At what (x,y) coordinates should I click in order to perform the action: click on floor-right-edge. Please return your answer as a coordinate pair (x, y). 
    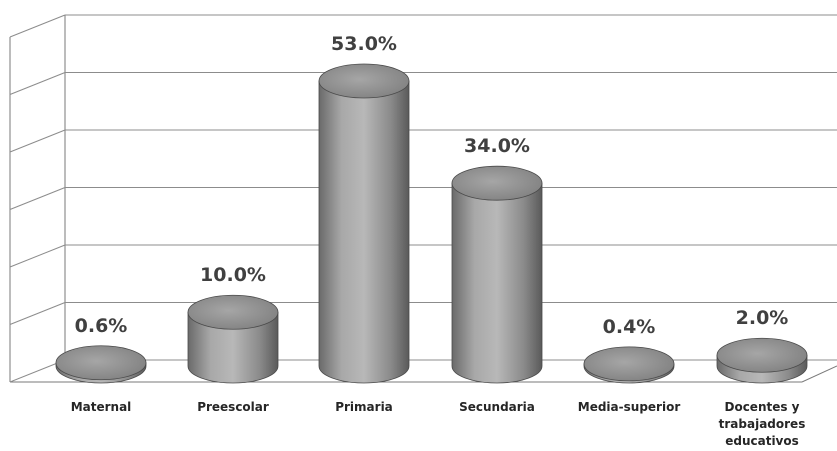
    Looking at the image, I should click on (819, 374).